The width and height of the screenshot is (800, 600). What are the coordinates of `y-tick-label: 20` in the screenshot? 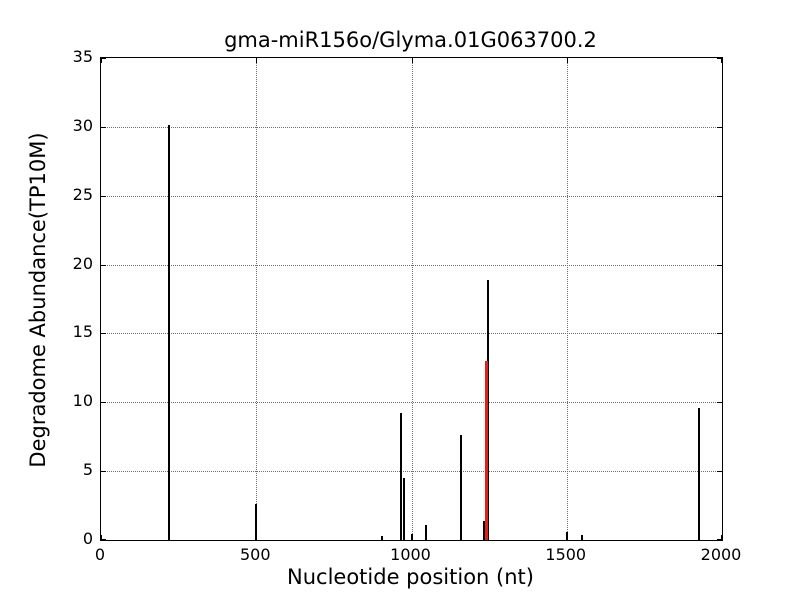 It's located at (82, 263).